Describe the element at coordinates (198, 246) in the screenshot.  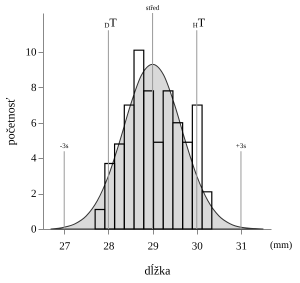
I see `x-tick-label: 30` at that location.